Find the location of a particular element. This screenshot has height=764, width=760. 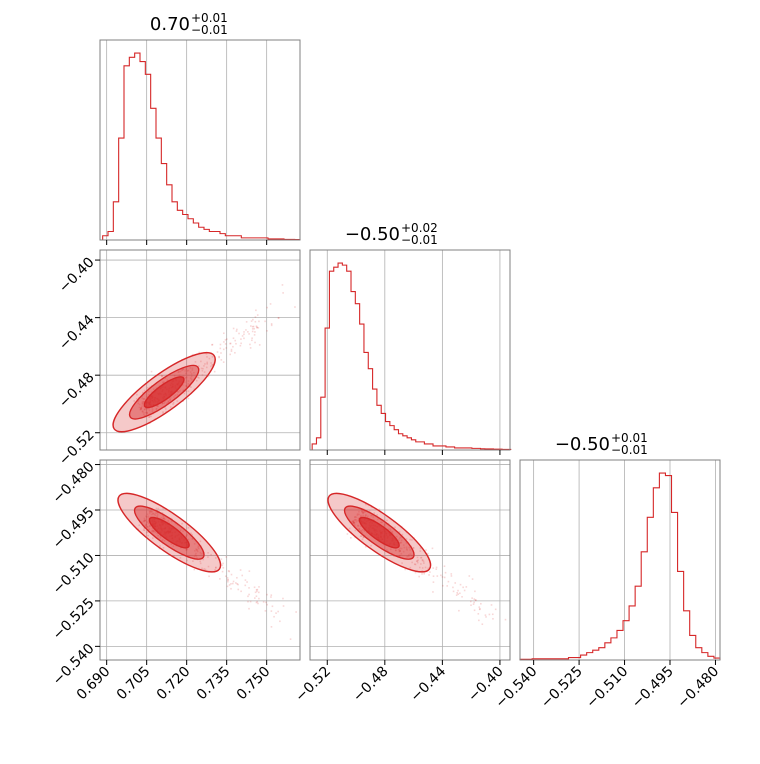

panel-title-value: −0.50 is located at coordinates (582, 444).